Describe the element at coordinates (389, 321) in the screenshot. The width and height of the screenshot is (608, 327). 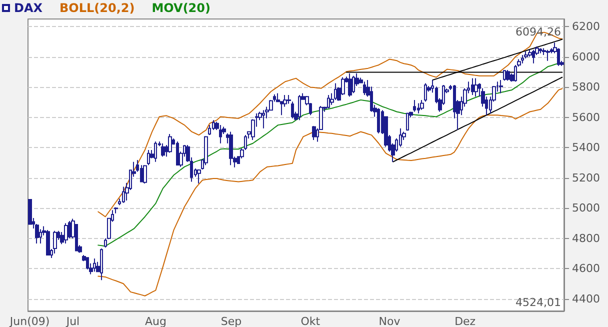
I see `x-tick-label: Nov` at that location.